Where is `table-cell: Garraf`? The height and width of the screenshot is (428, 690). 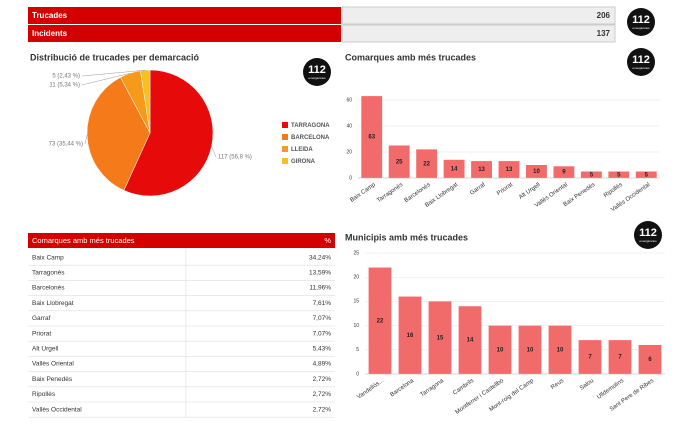
table-cell: Garraf is located at coordinates (41, 318).